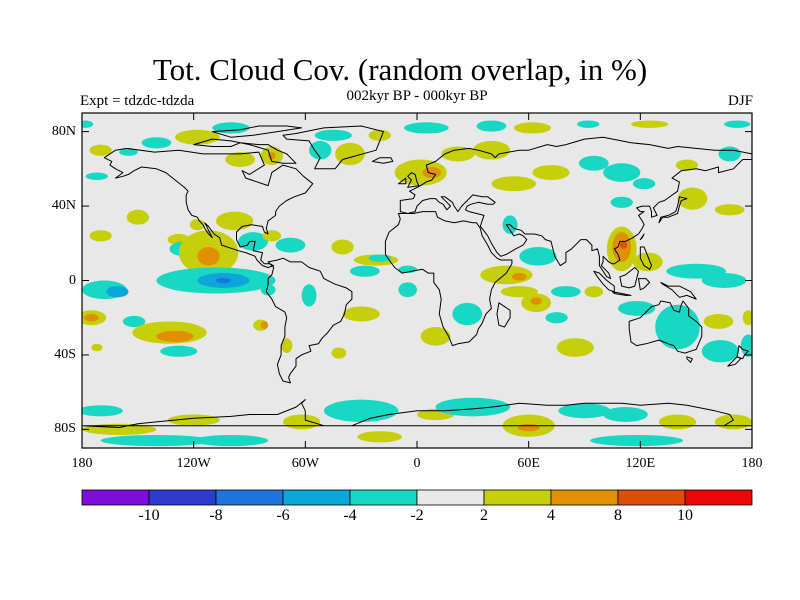 This screenshot has width=800, height=600. I want to click on x-tick-label: 60W, so click(305, 463).